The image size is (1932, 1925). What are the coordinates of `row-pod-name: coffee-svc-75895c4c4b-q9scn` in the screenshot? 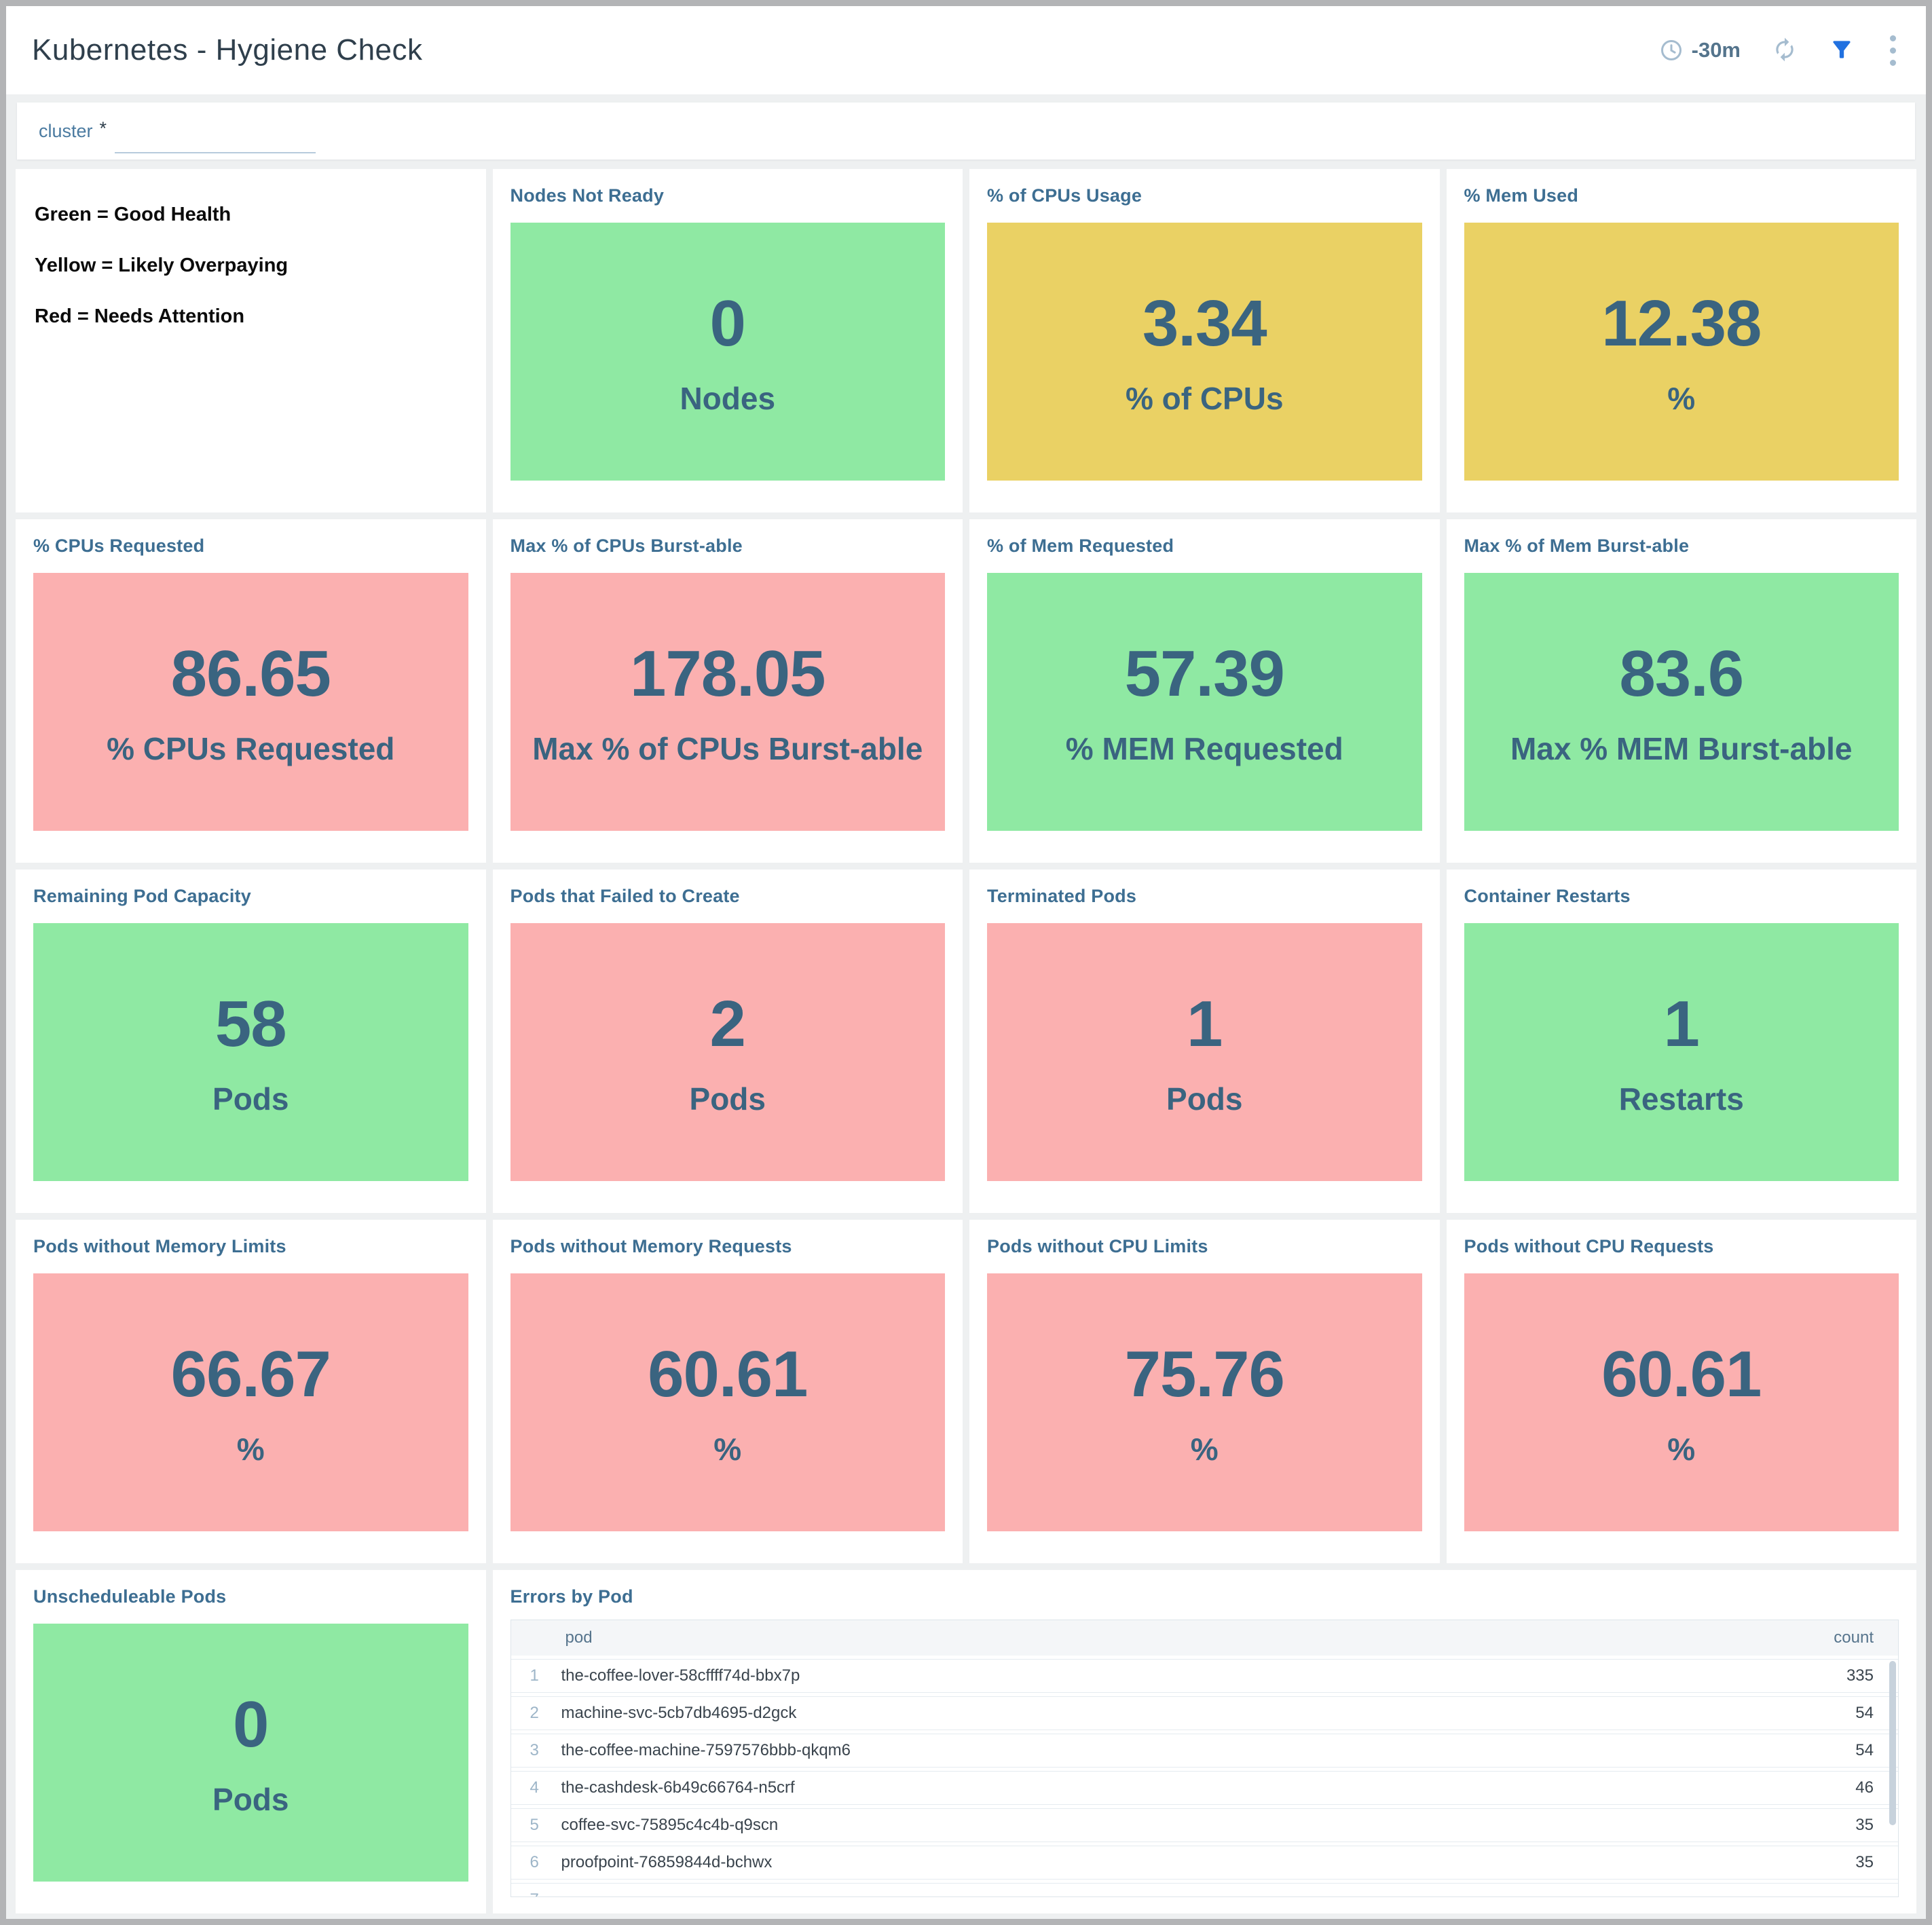 It's located at (670, 1825).